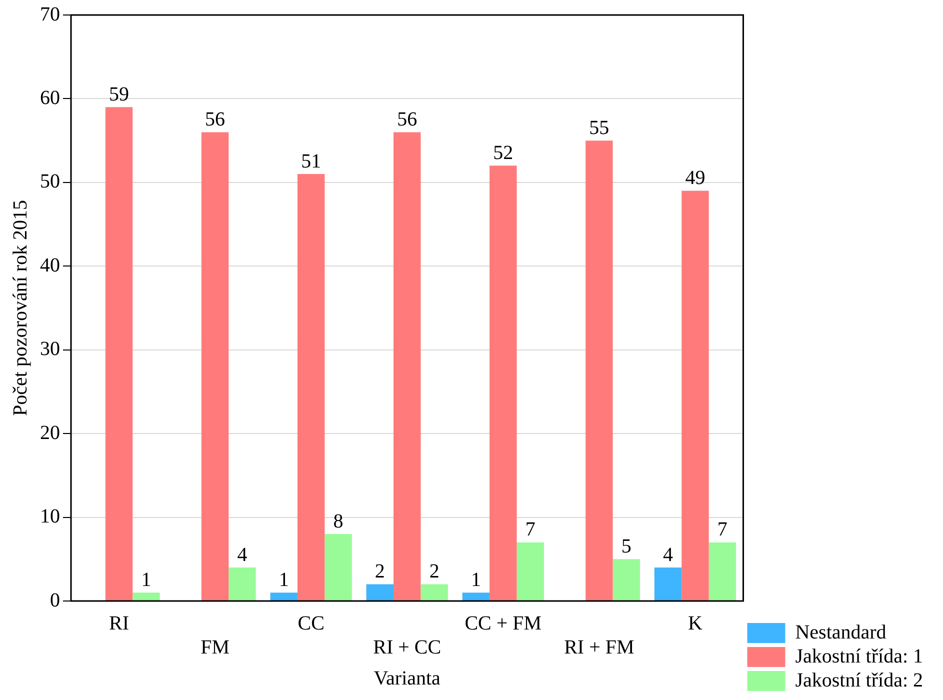 The image size is (943, 700). What do you see at coordinates (50, 97) in the screenshot?
I see `y-tick-label: 60` at bounding box center [50, 97].